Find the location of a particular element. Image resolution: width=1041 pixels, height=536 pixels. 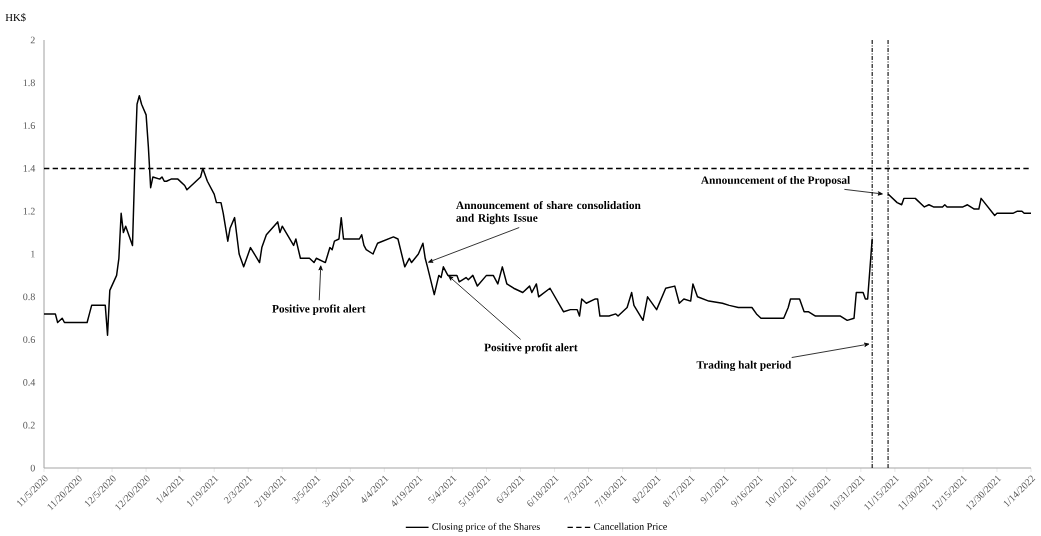

y-tick-label: 1.2 is located at coordinates (29, 211).